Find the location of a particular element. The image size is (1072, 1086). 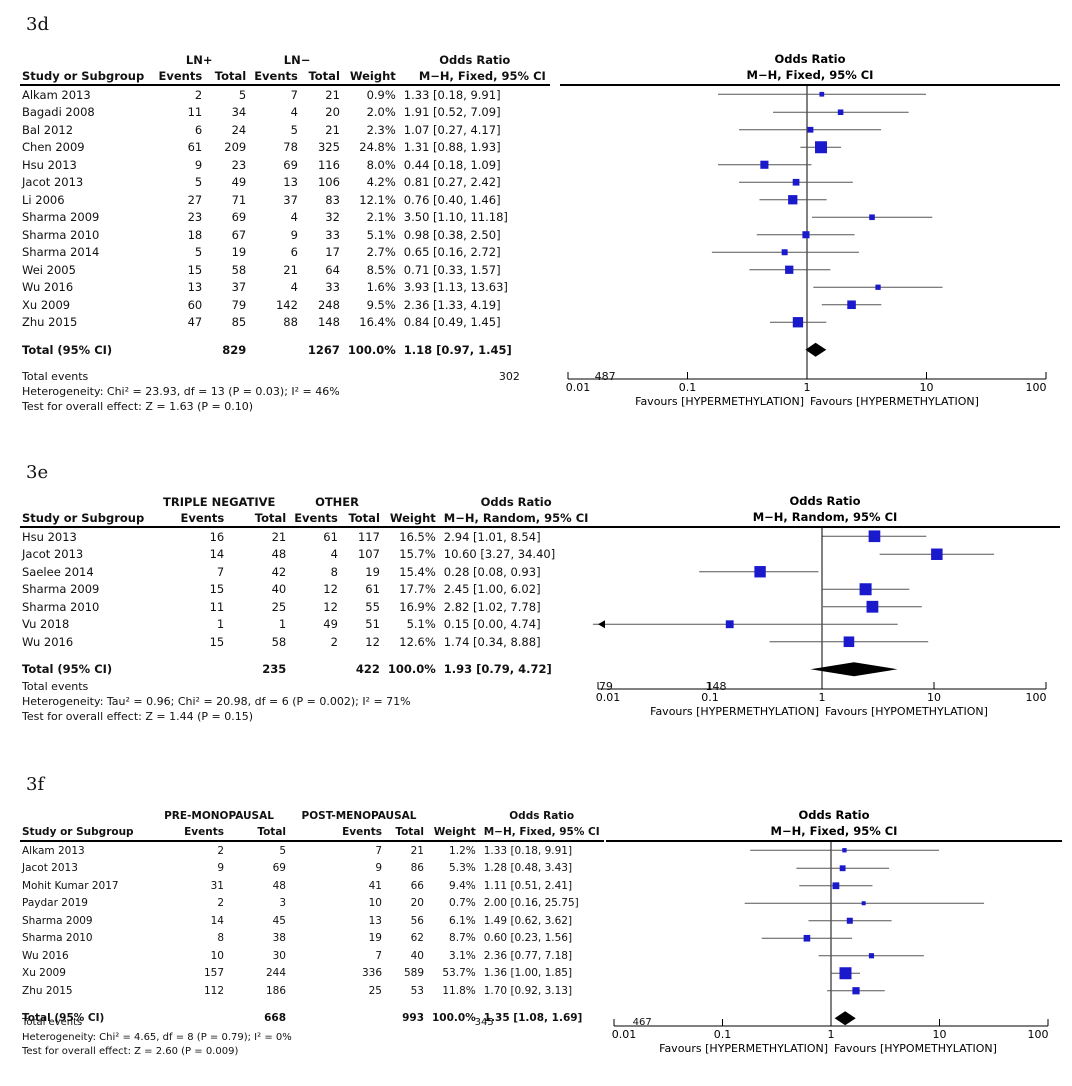

odds-ratio-ci: 3.93 [1.13, 13.63] is located at coordinates (455, 287).